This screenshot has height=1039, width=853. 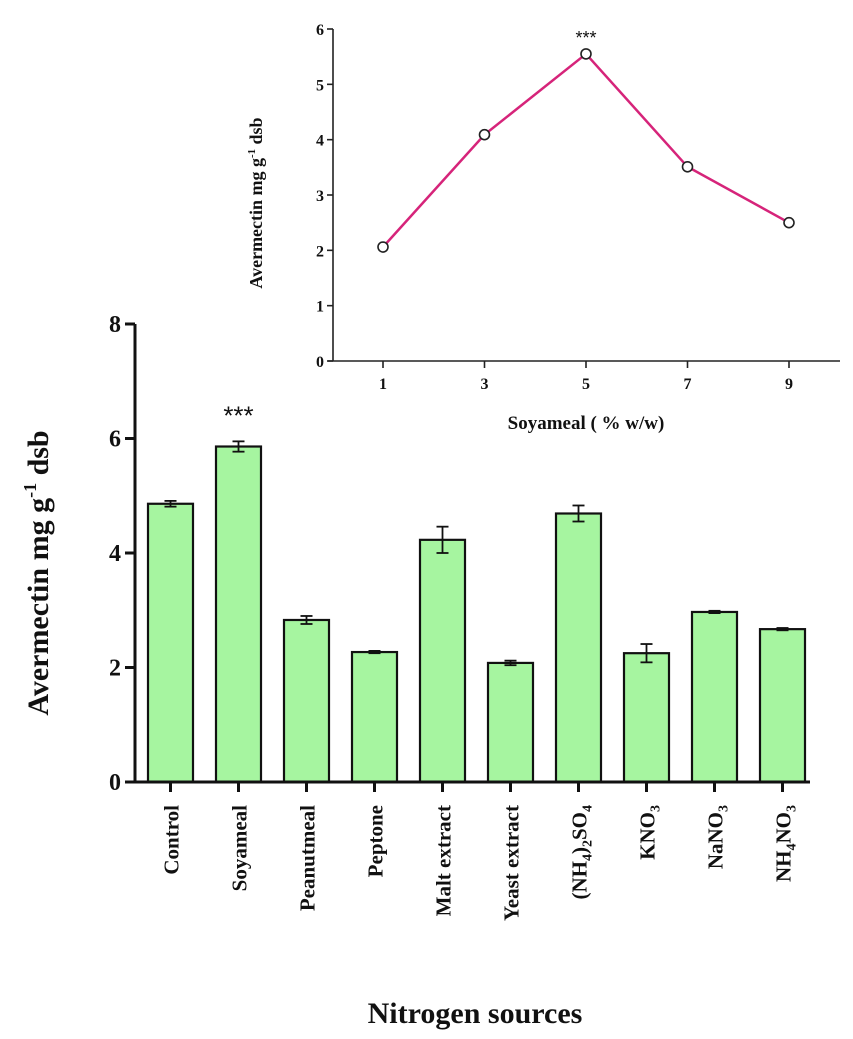 I want to click on x-tick-label: Malt extract, so click(x=444, y=860).